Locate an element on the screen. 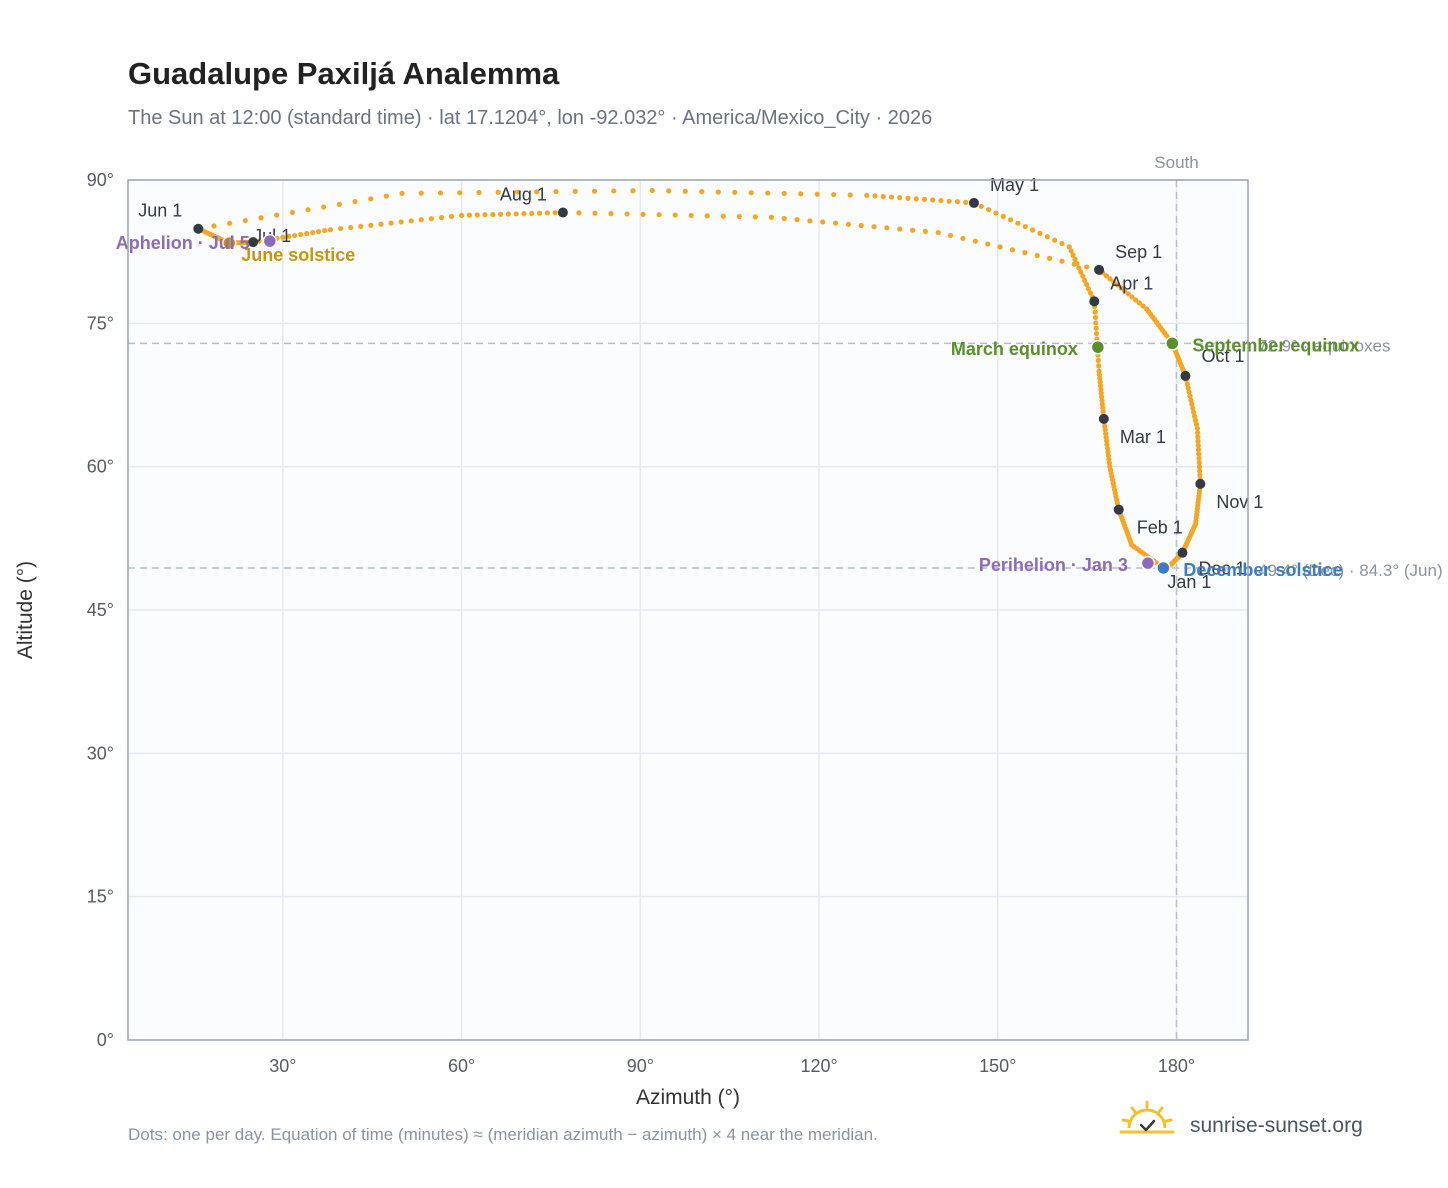  event-label: September equinox is located at coordinates (1275, 345).